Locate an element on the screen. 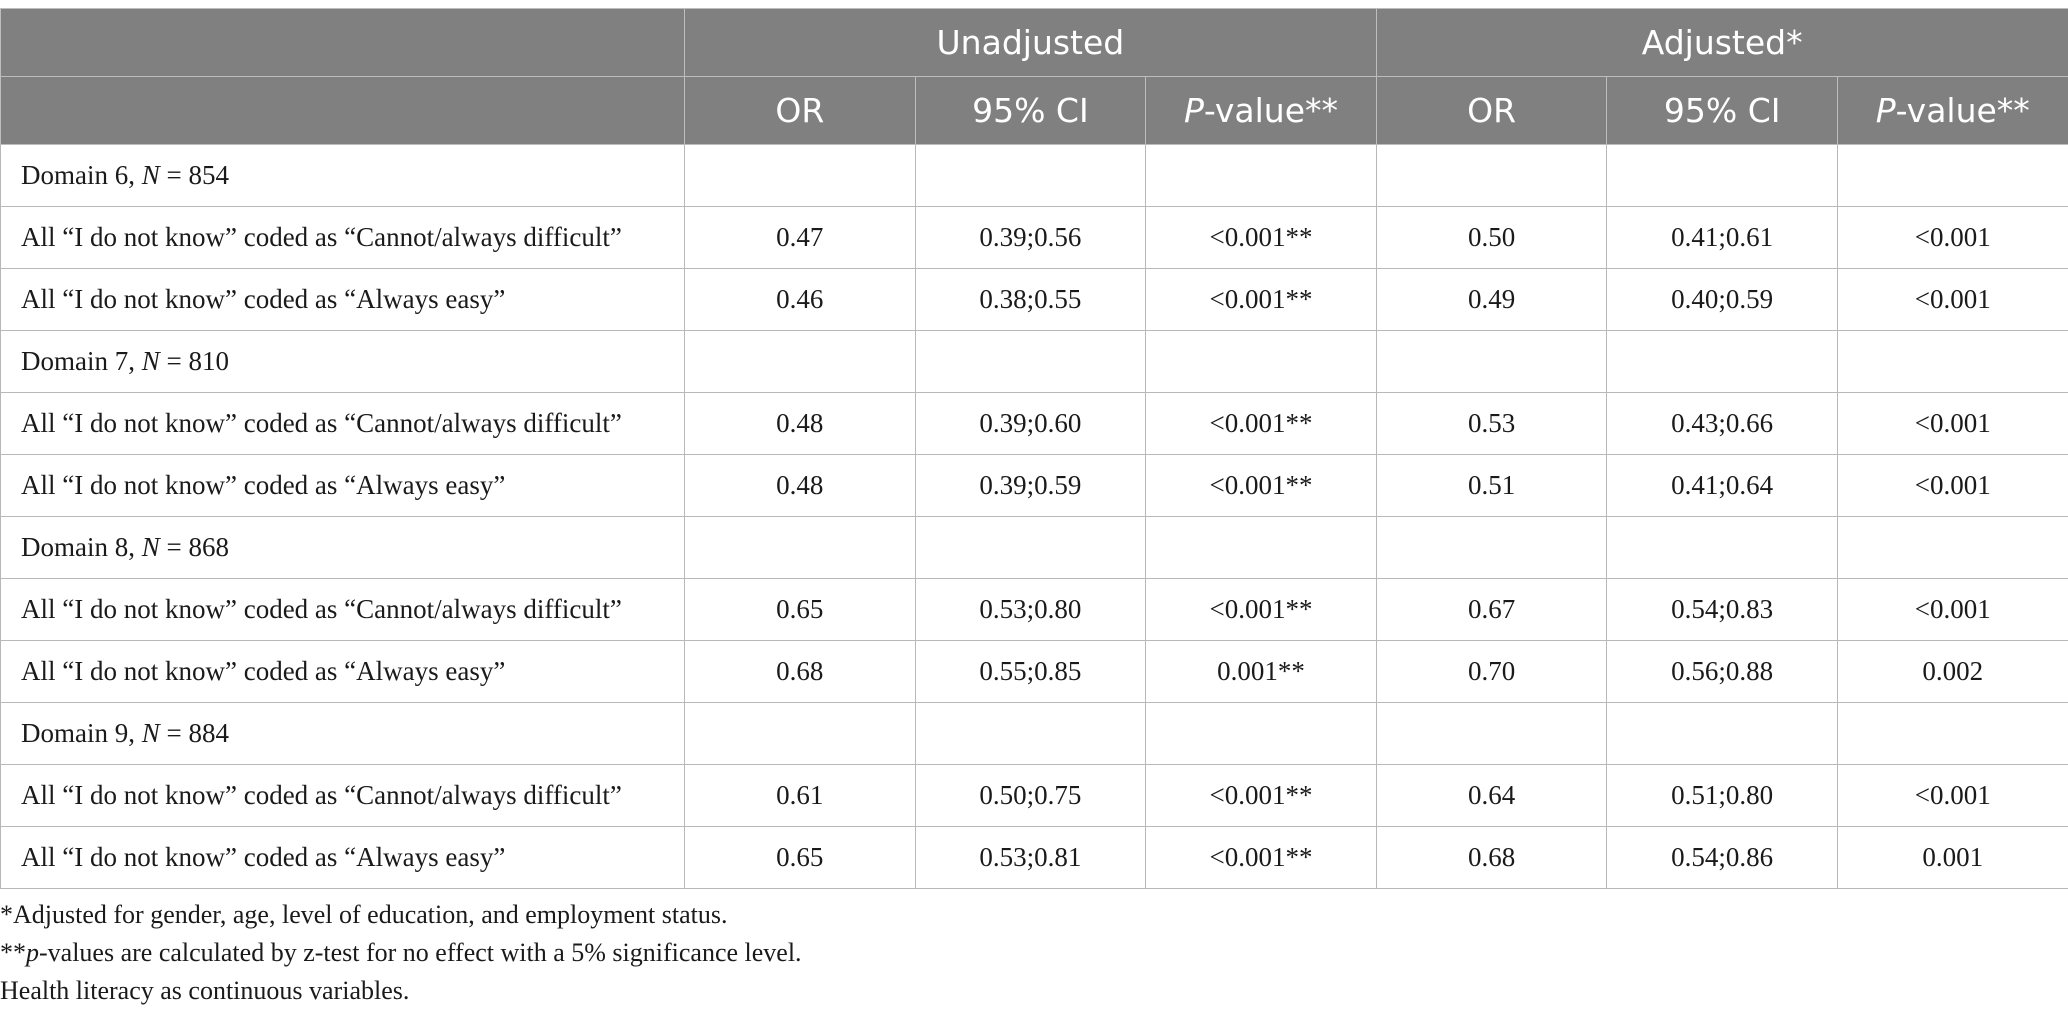  value-cell: 0.43;0.66 is located at coordinates (1722, 423).